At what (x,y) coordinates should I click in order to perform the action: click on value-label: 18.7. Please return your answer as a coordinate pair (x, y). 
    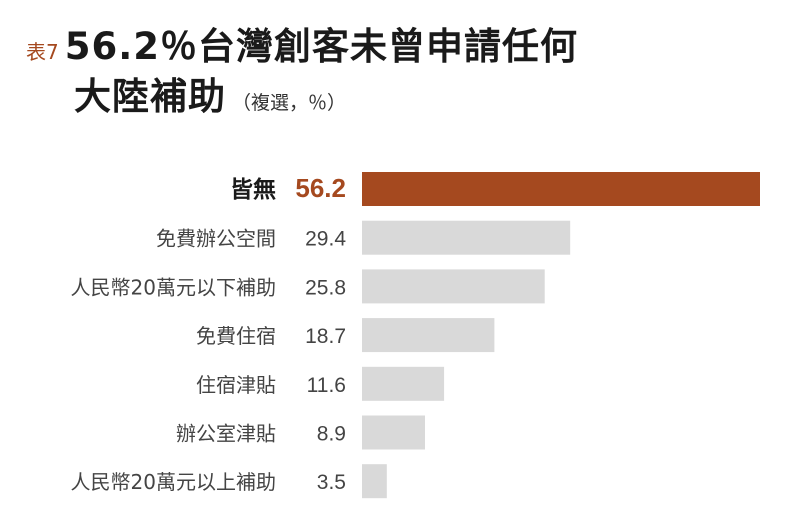
    Looking at the image, I should click on (325, 336).